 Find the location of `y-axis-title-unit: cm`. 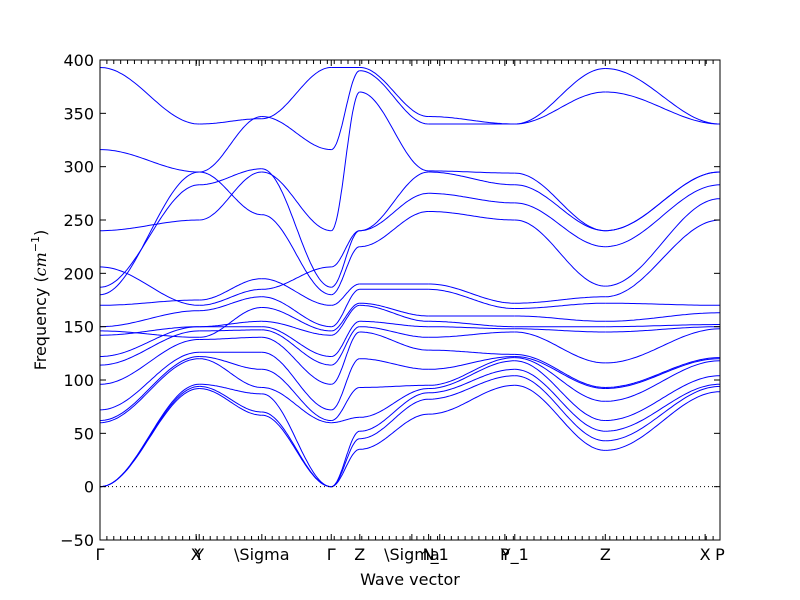

y-axis-title-unit: cm is located at coordinates (40, 264).